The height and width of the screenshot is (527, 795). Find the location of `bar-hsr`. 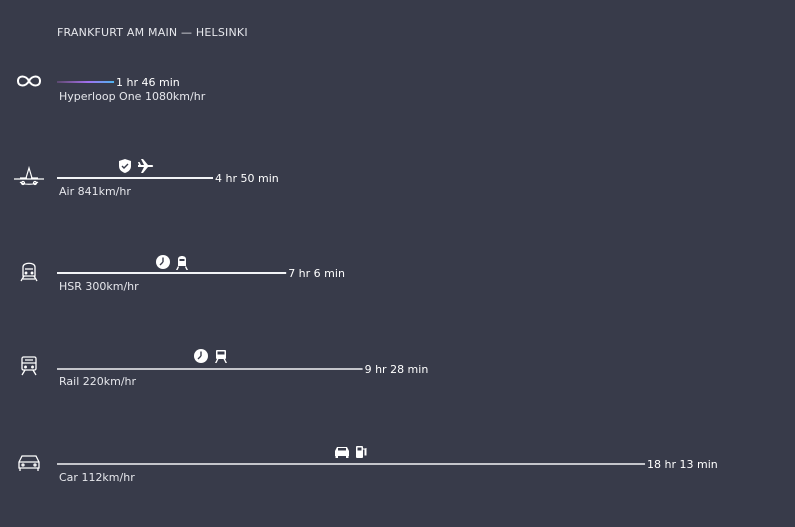

bar-hsr is located at coordinates (172, 273).